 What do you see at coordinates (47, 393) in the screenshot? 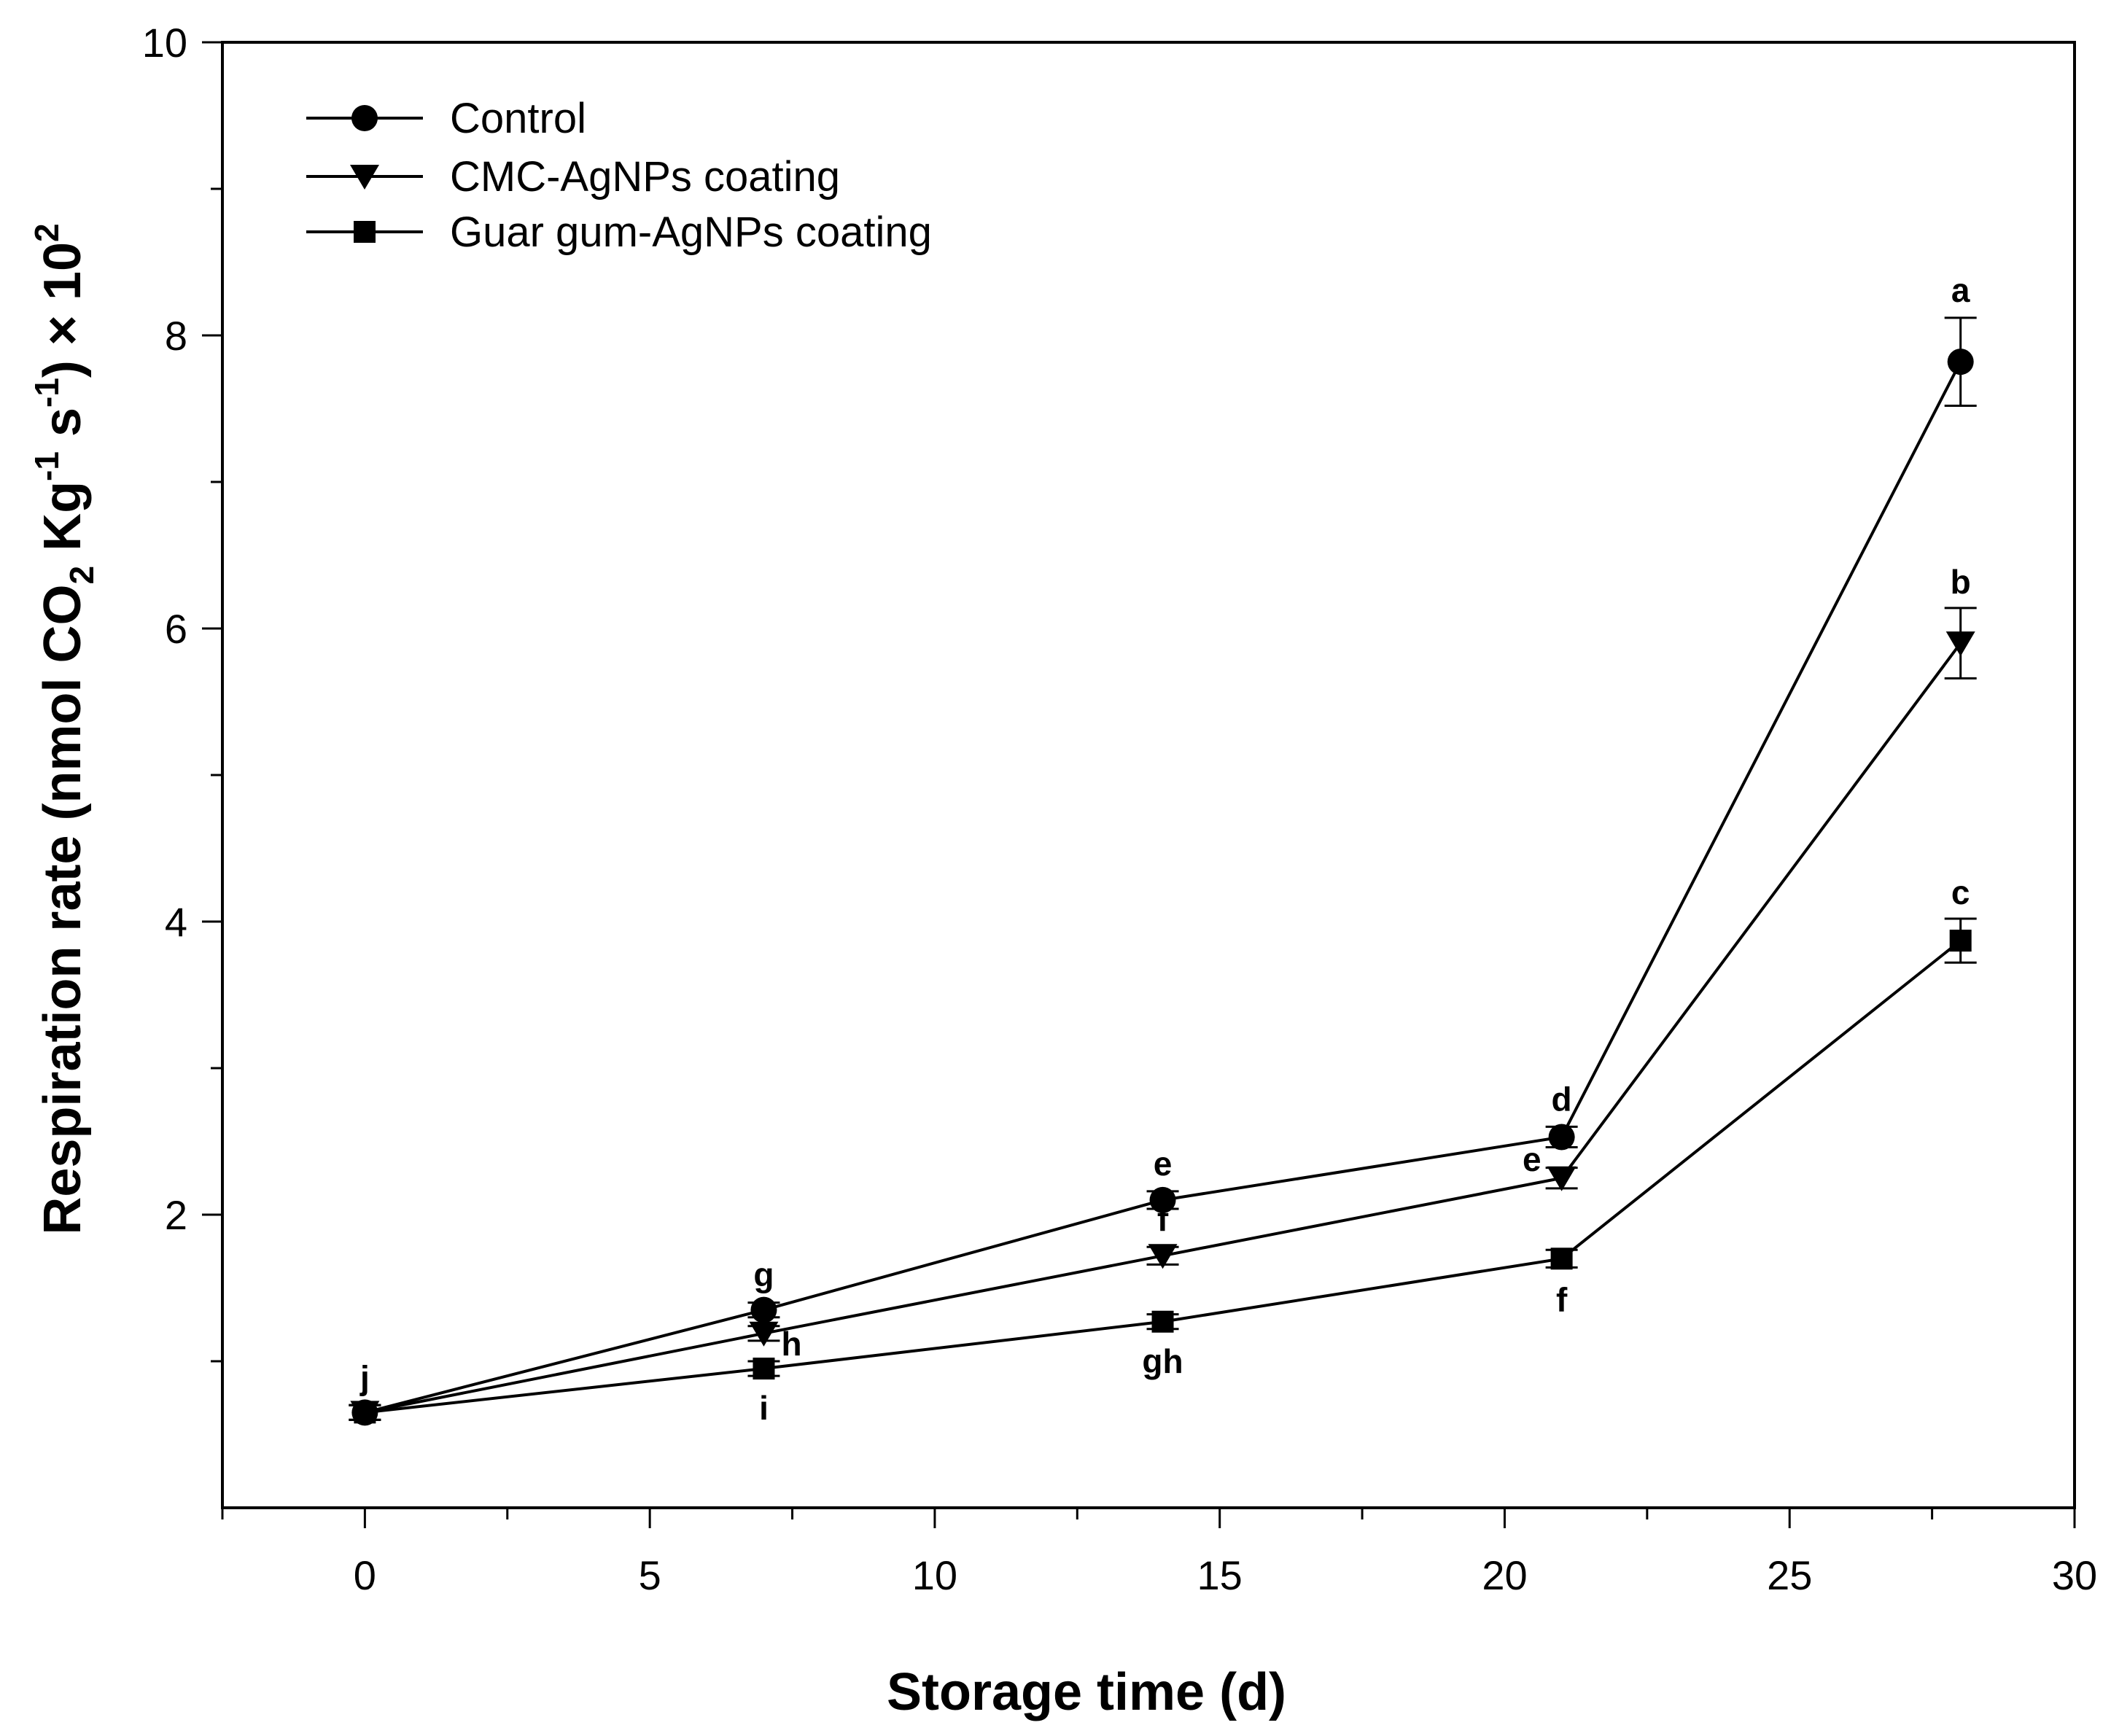
I see `y-title-sup2: -1` at bounding box center [47, 393].